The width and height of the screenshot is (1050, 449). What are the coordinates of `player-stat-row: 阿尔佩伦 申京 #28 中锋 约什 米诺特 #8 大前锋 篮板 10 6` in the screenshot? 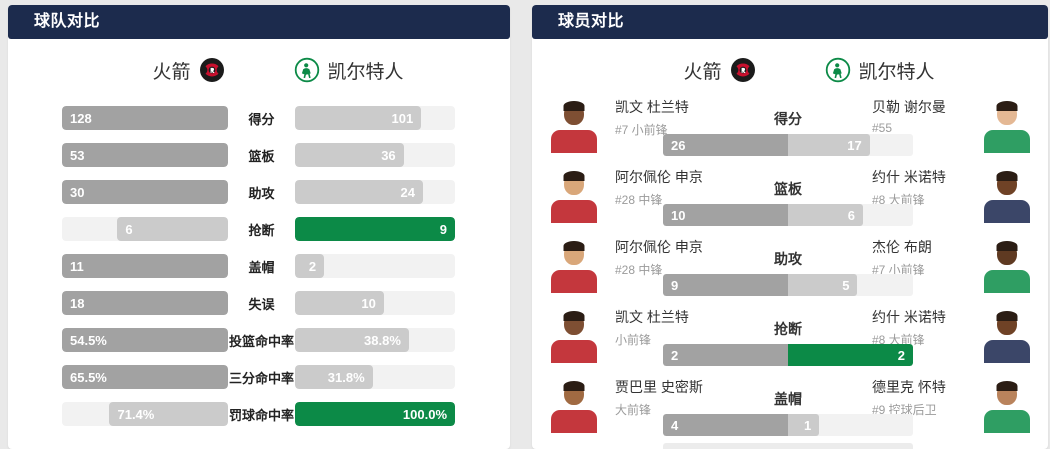 It's located at (790, 201).